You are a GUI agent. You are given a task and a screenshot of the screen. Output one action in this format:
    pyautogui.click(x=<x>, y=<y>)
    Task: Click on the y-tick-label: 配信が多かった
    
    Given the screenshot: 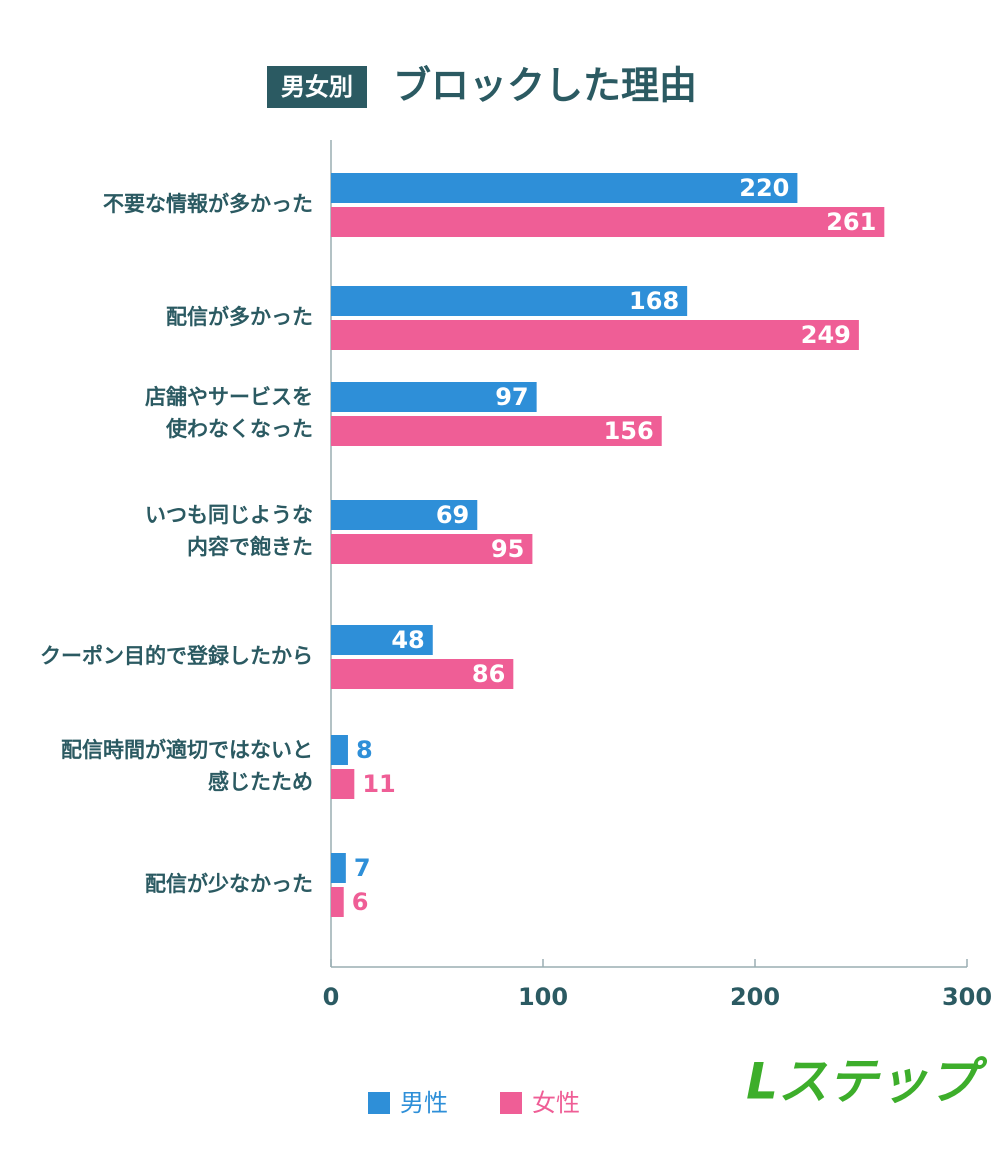 What is the action you would take?
    pyautogui.click(x=239, y=317)
    